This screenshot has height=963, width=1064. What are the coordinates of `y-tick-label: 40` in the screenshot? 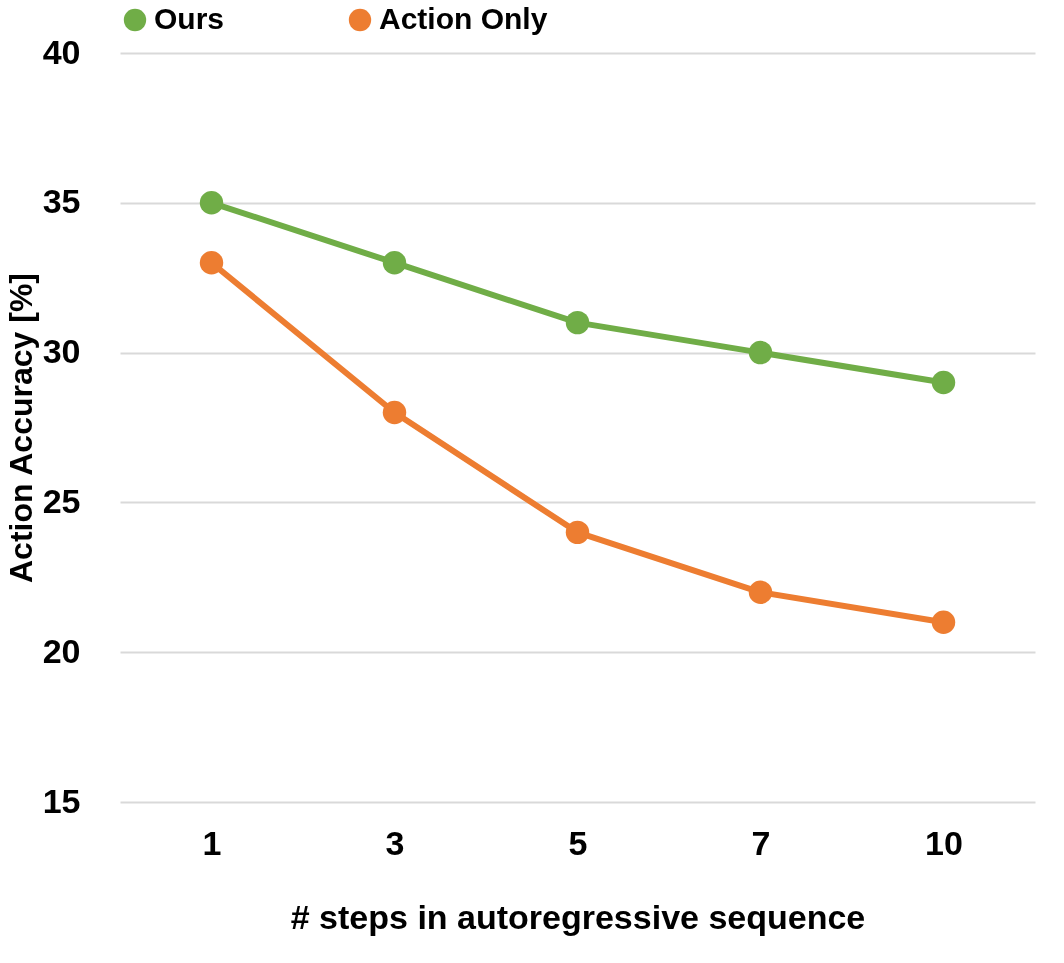 It's located at (61, 51).